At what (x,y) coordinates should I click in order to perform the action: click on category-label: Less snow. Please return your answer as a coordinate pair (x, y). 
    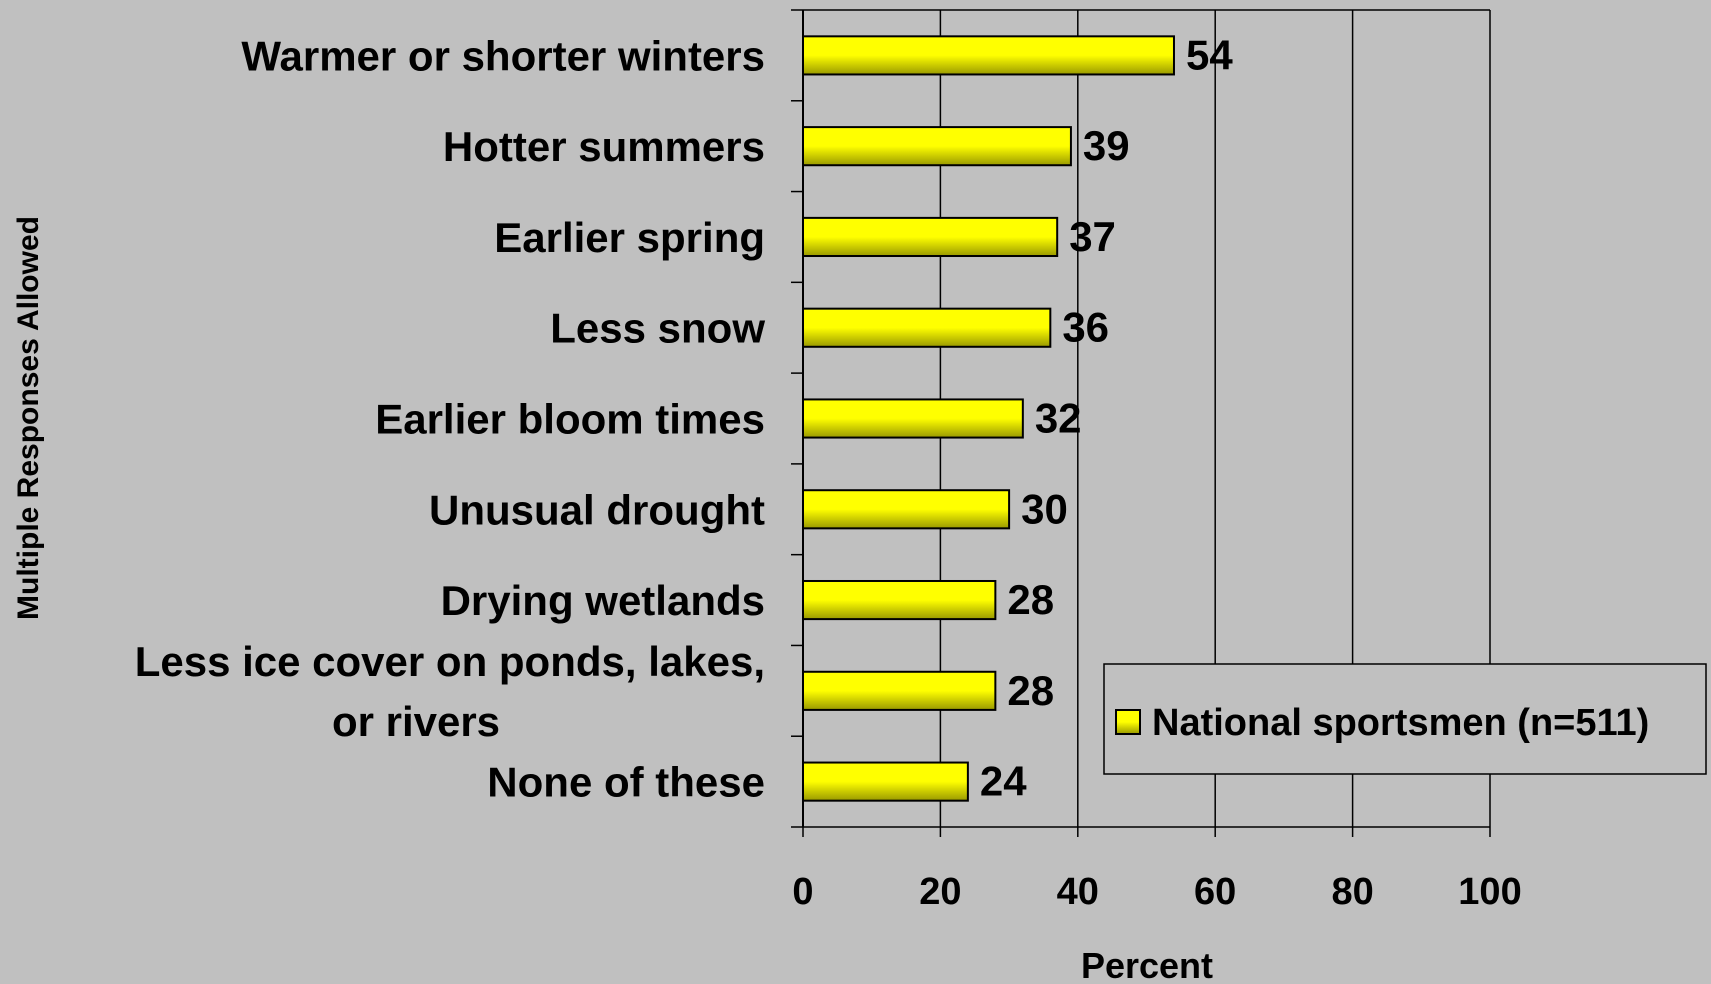
    Looking at the image, I should click on (657, 328).